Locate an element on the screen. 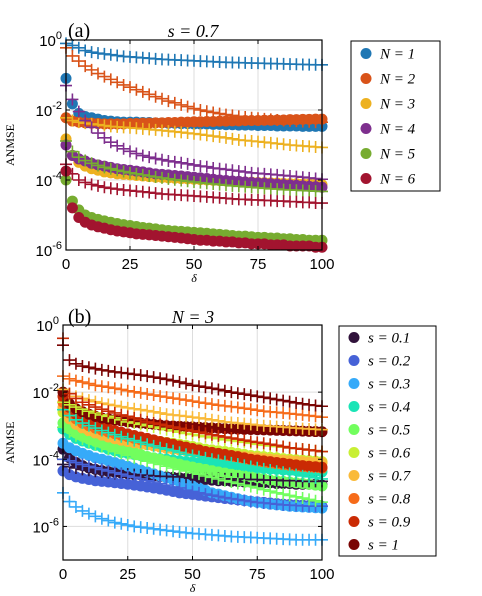  legend-label: N = 4 is located at coordinates (397, 130).